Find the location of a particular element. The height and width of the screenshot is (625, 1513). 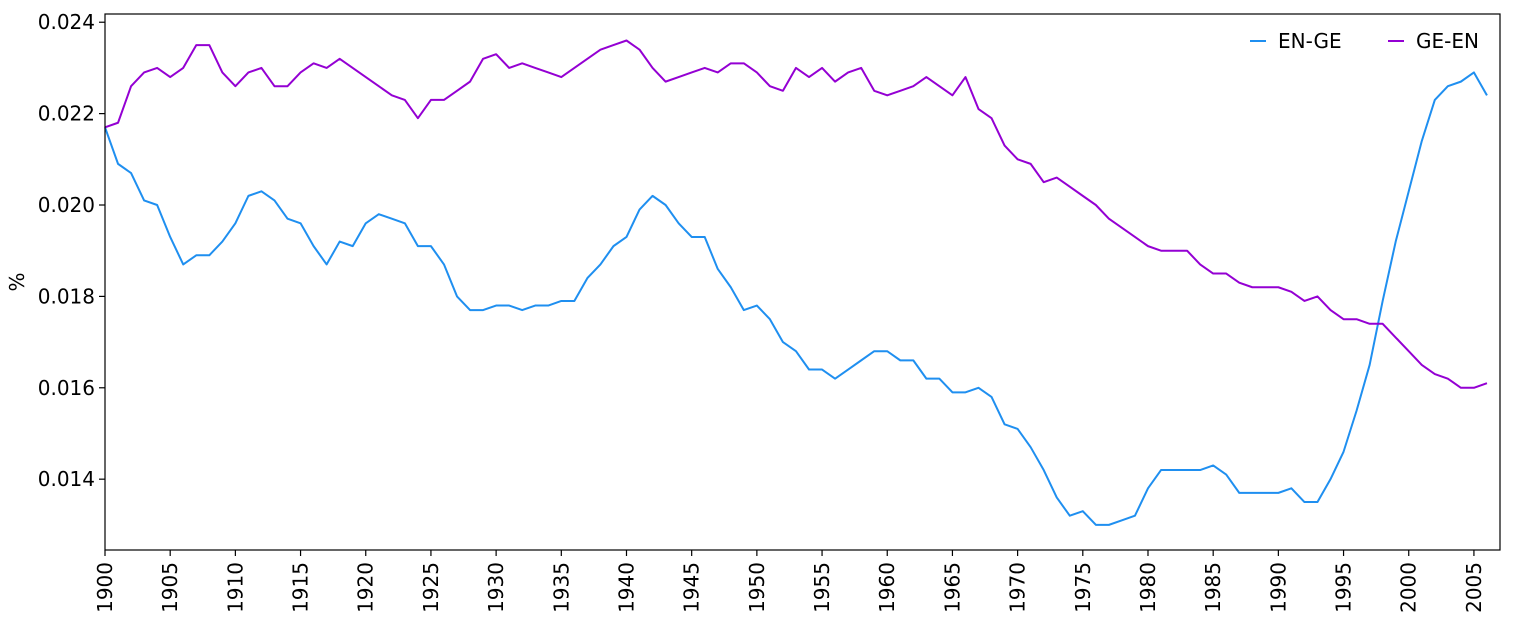

x-tick-label: 1985 is located at coordinates (1213, 587).